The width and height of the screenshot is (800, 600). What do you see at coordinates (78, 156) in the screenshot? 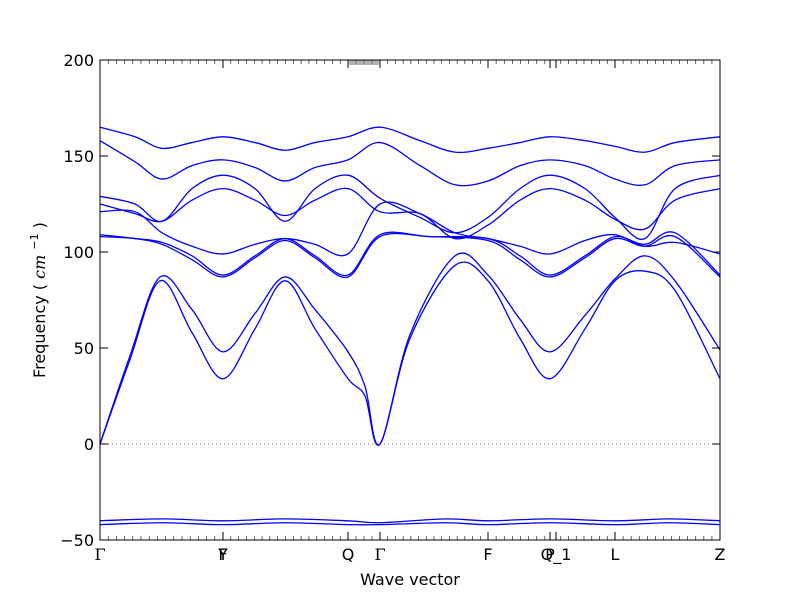
I see `y-tick-label: 150` at bounding box center [78, 156].